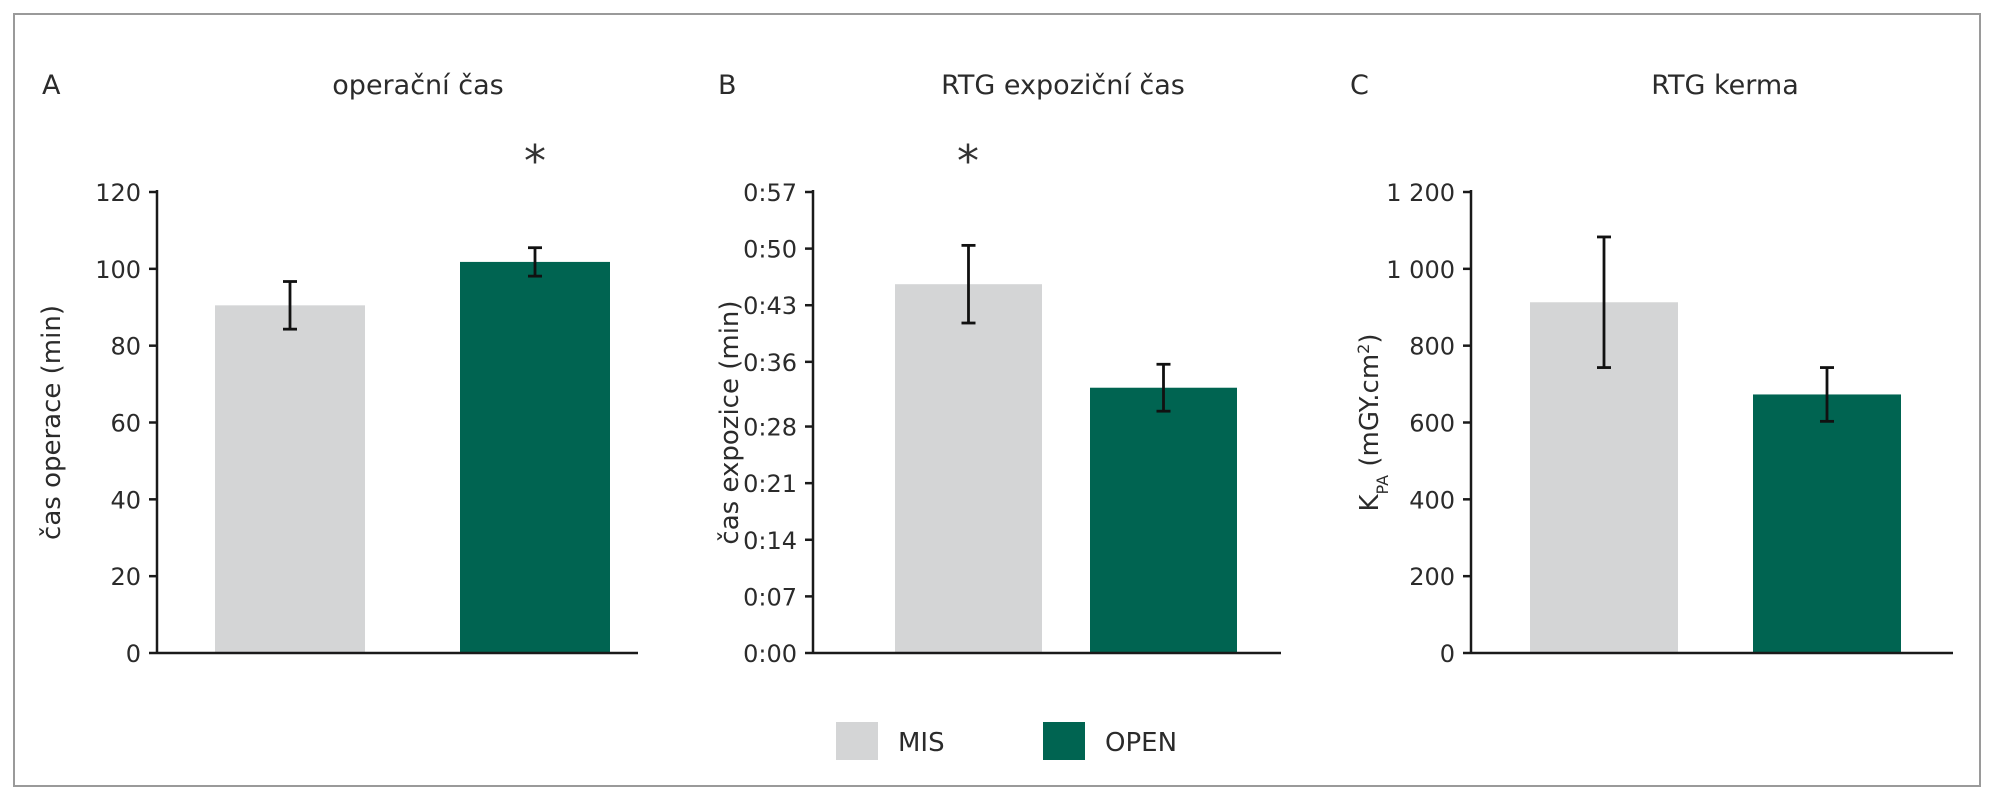 The height and width of the screenshot is (800, 1994). Describe the element at coordinates (770, 363) in the screenshot. I see `y-tick-label: 0:36` at that location.